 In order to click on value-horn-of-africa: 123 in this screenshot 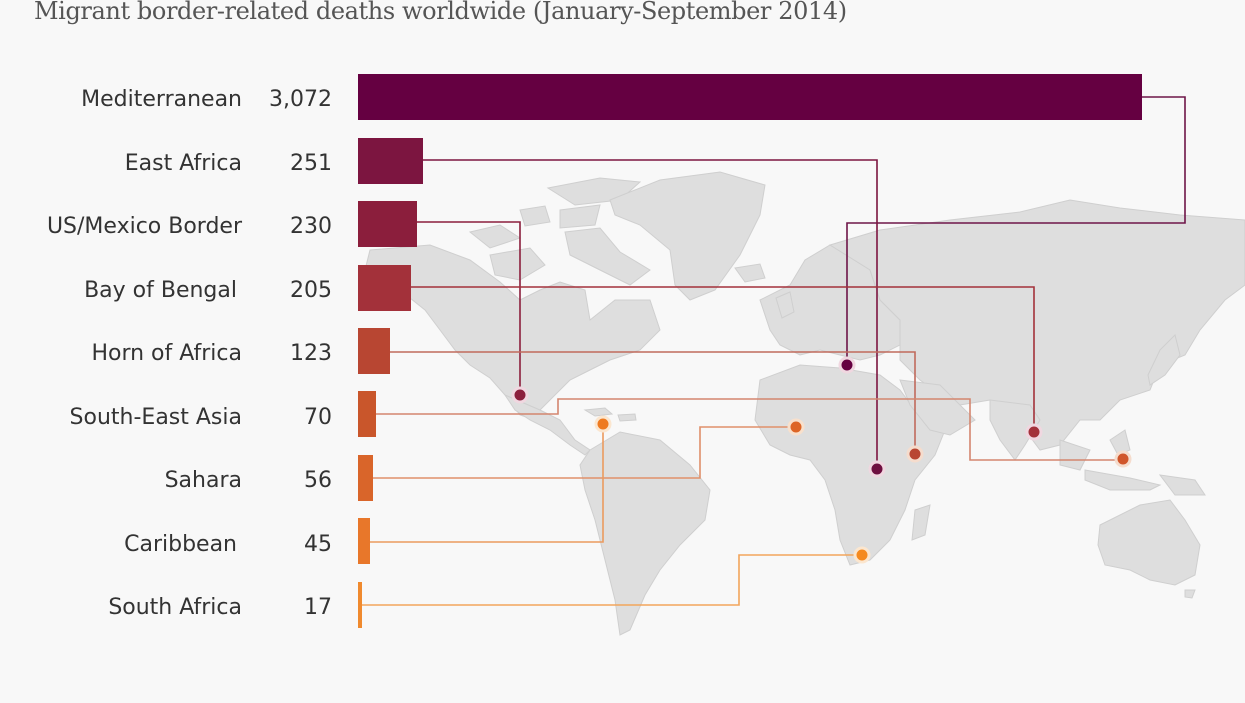, I will do `click(311, 353)`.